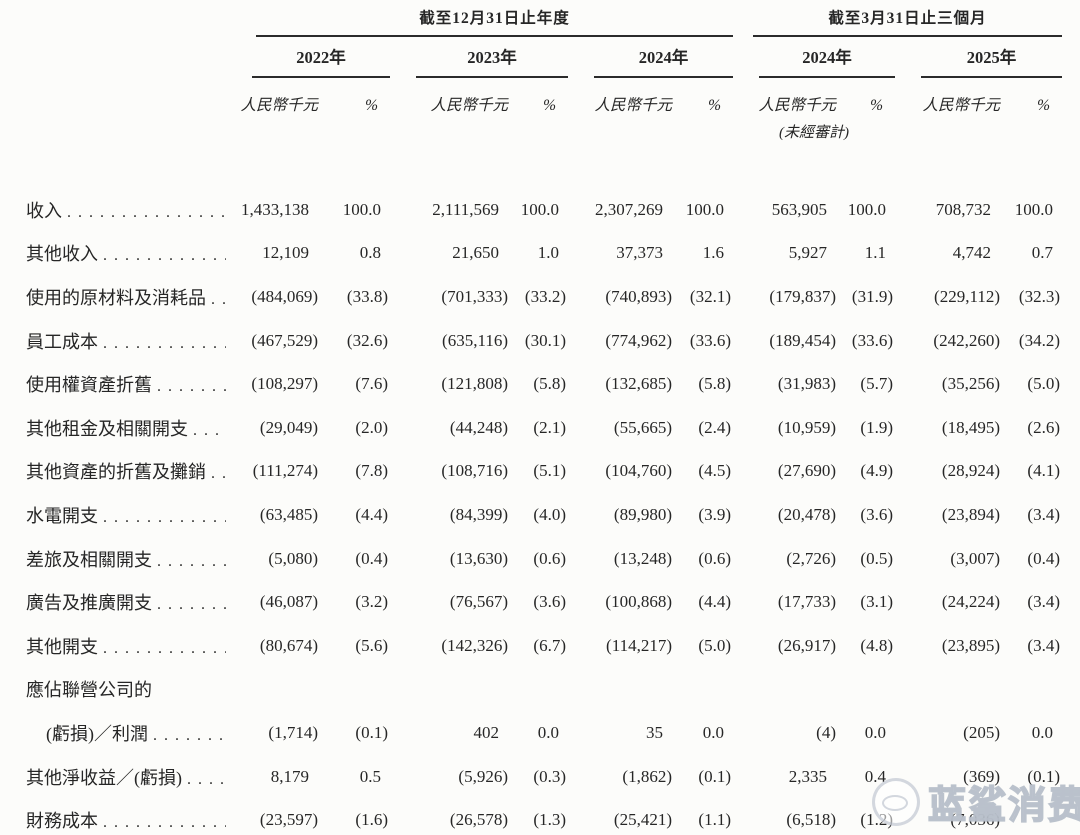 The height and width of the screenshot is (835, 1080). I want to click on amount-value: (26,917), so click(806, 645).